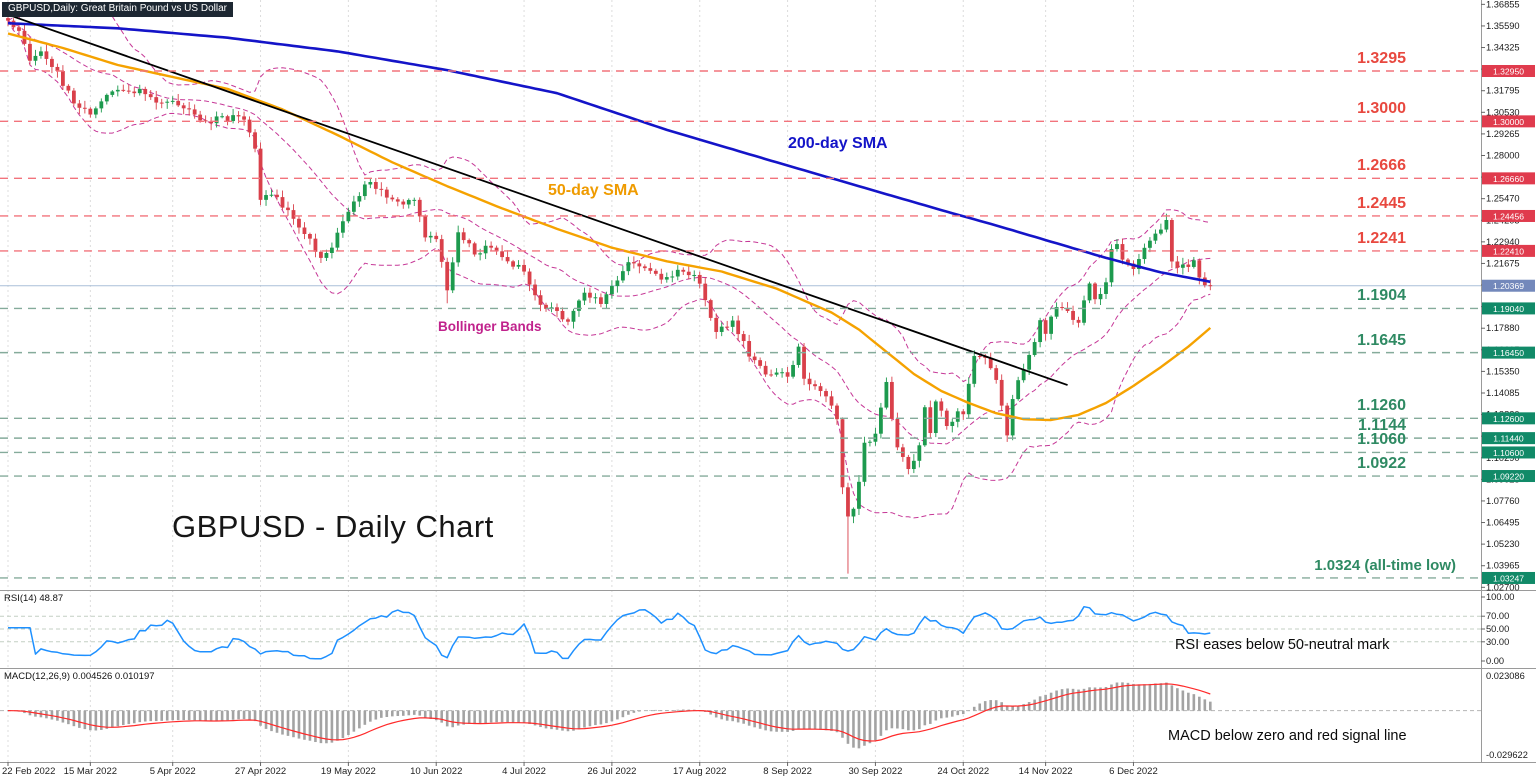  I want to click on svg-text: 70.00, so click(1497, 616).